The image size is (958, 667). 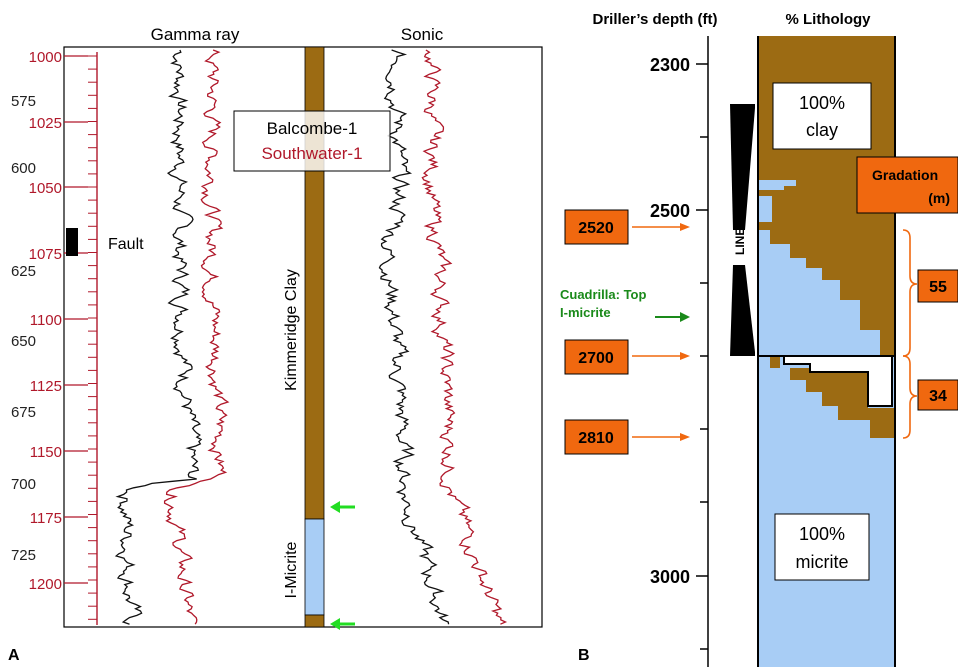 I want to click on micrite-percent: 100%, so click(x=822, y=534).